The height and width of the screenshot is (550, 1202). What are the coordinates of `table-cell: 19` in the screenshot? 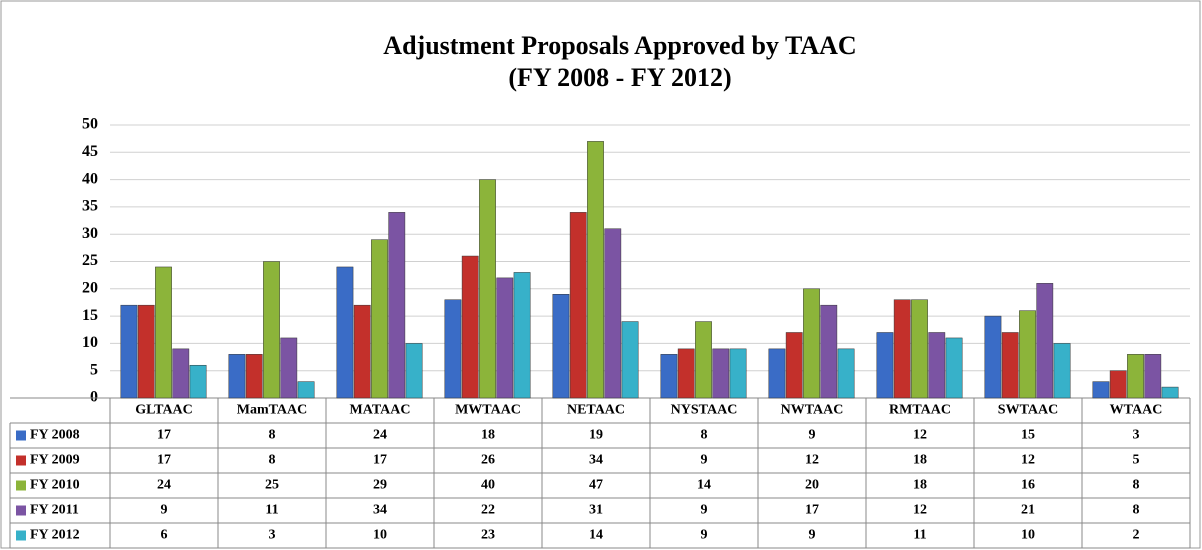 It's located at (596, 435).